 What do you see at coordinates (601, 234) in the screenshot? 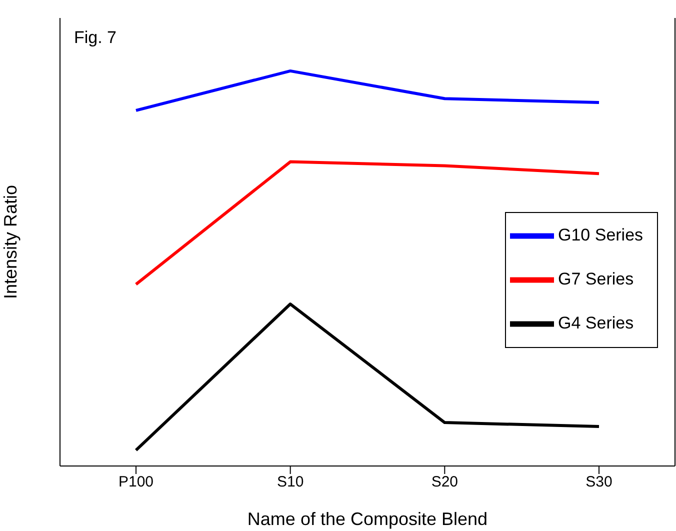
I see `legend-label: G10 Series` at bounding box center [601, 234].